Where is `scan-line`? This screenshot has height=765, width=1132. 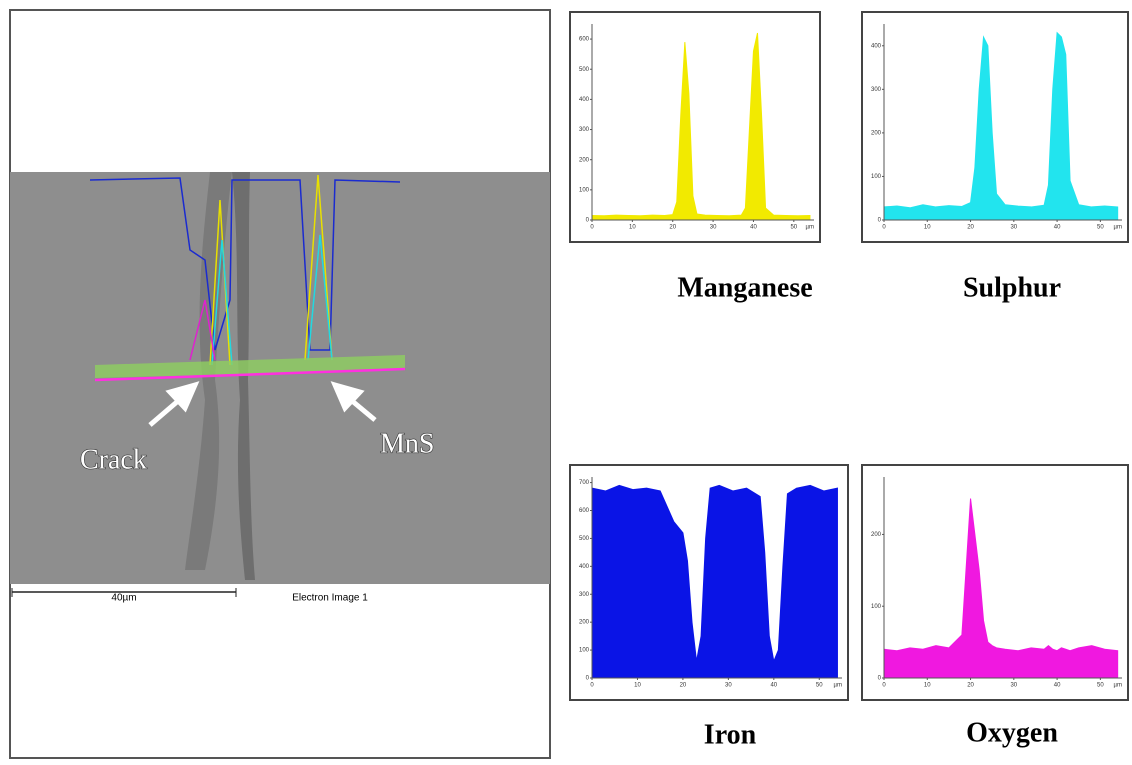
scan-line is located at coordinates (250, 374).